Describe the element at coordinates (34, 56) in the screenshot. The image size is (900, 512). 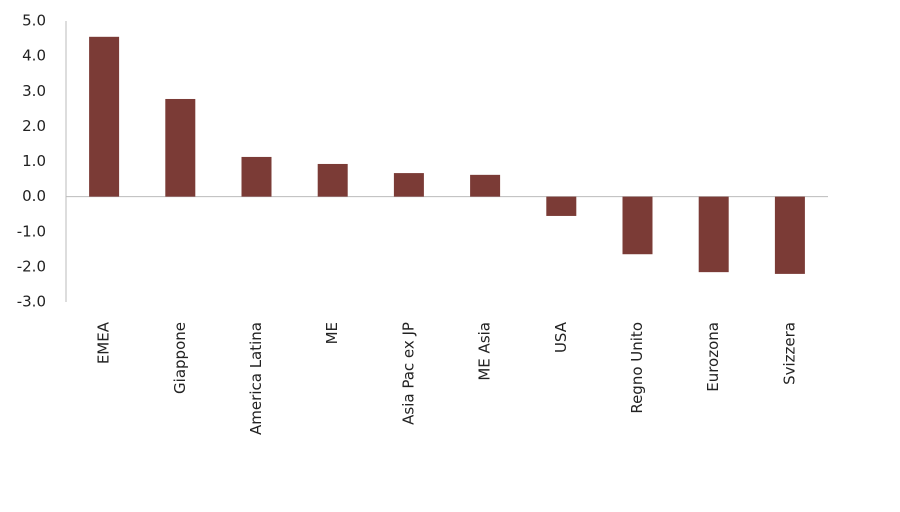
I see `y-tick-label: 4.0` at that location.